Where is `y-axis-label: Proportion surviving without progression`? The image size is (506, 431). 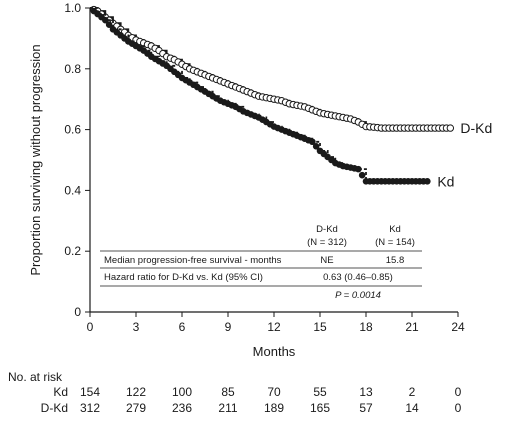
y-axis-label: Proportion surviving without progression is located at coordinates (35, 159).